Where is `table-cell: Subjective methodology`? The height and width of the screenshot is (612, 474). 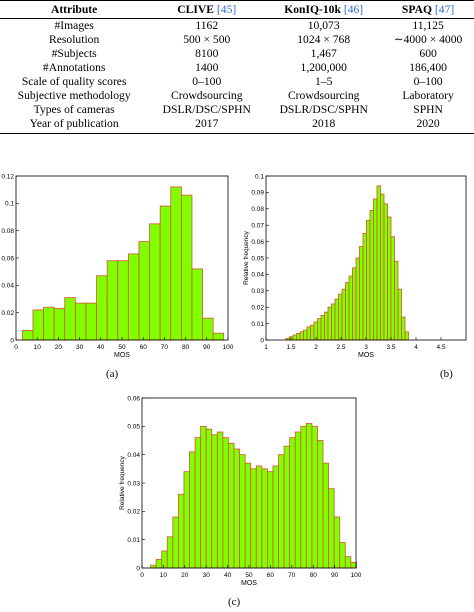
table-cell: Subjective methodology is located at coordinates (74, 95).